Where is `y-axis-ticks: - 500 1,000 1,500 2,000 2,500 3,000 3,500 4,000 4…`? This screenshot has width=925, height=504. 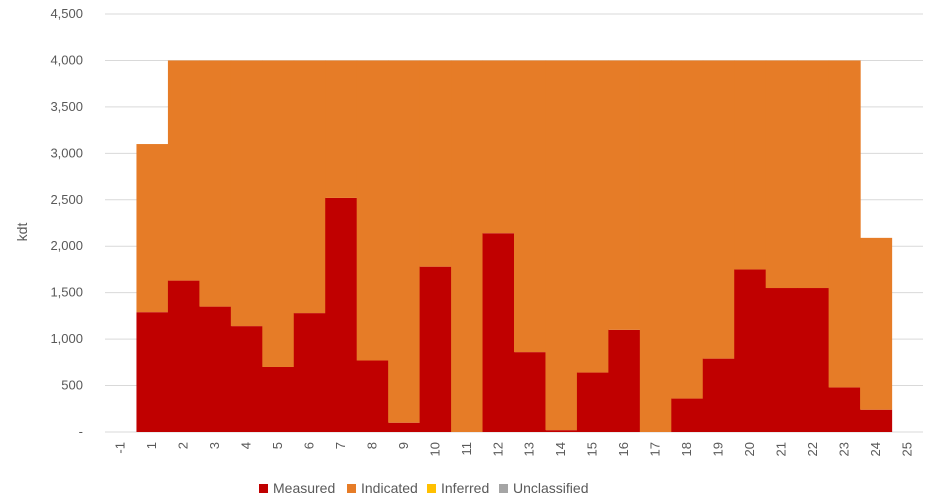 y-axis-ticks: - 500 1,000 1,500 2,000 2,500 3,000 3,500 4,000 4… is located at coordinates (66, 222).